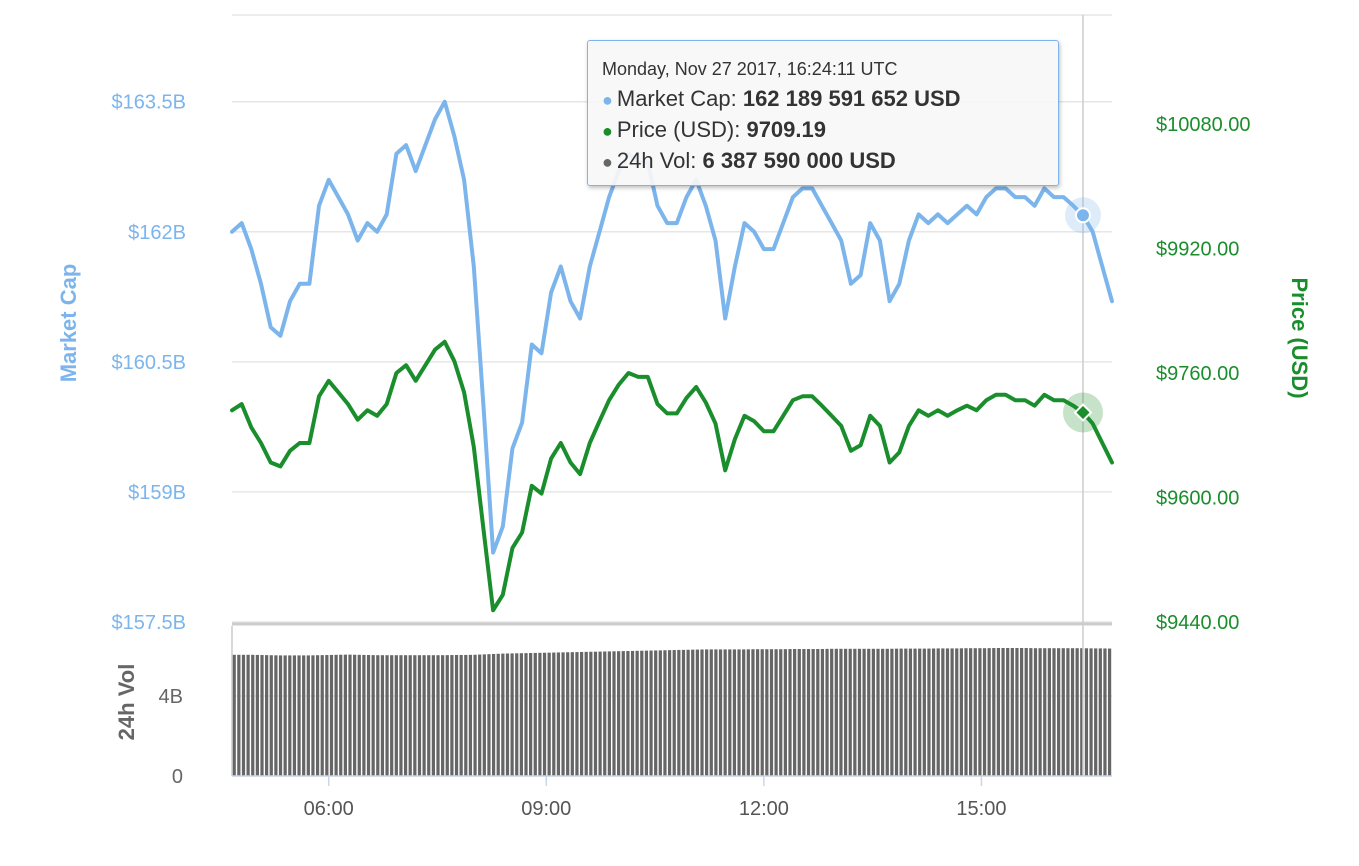 The image size is (1359, 866). What do you see at coordinates (673, 98) in the screenshot?
I see `tooltip-label: Market Cap` at bounding box center [673, 98].